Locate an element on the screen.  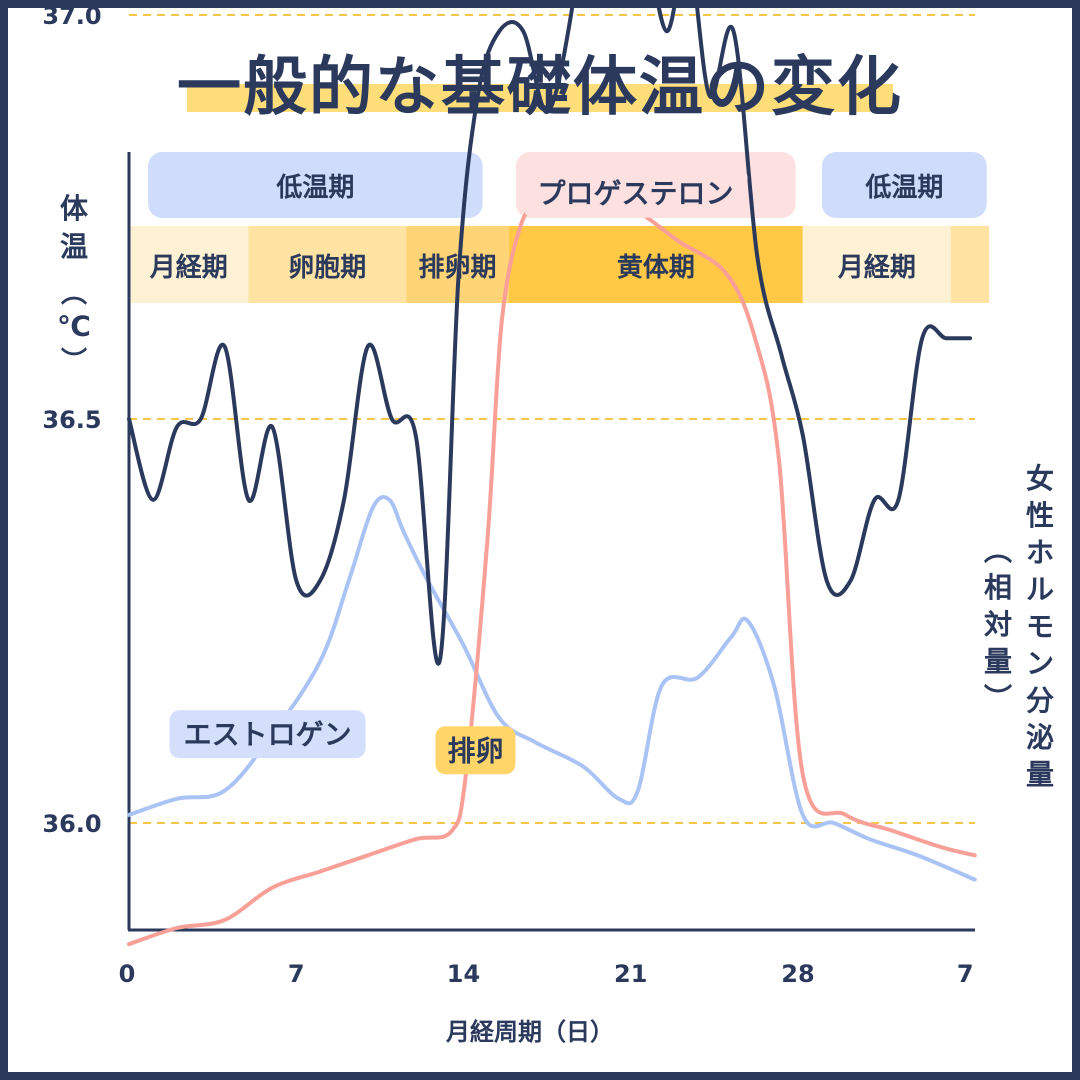
right-axis-title-char: 分 is located at coordinates (1040, 700).